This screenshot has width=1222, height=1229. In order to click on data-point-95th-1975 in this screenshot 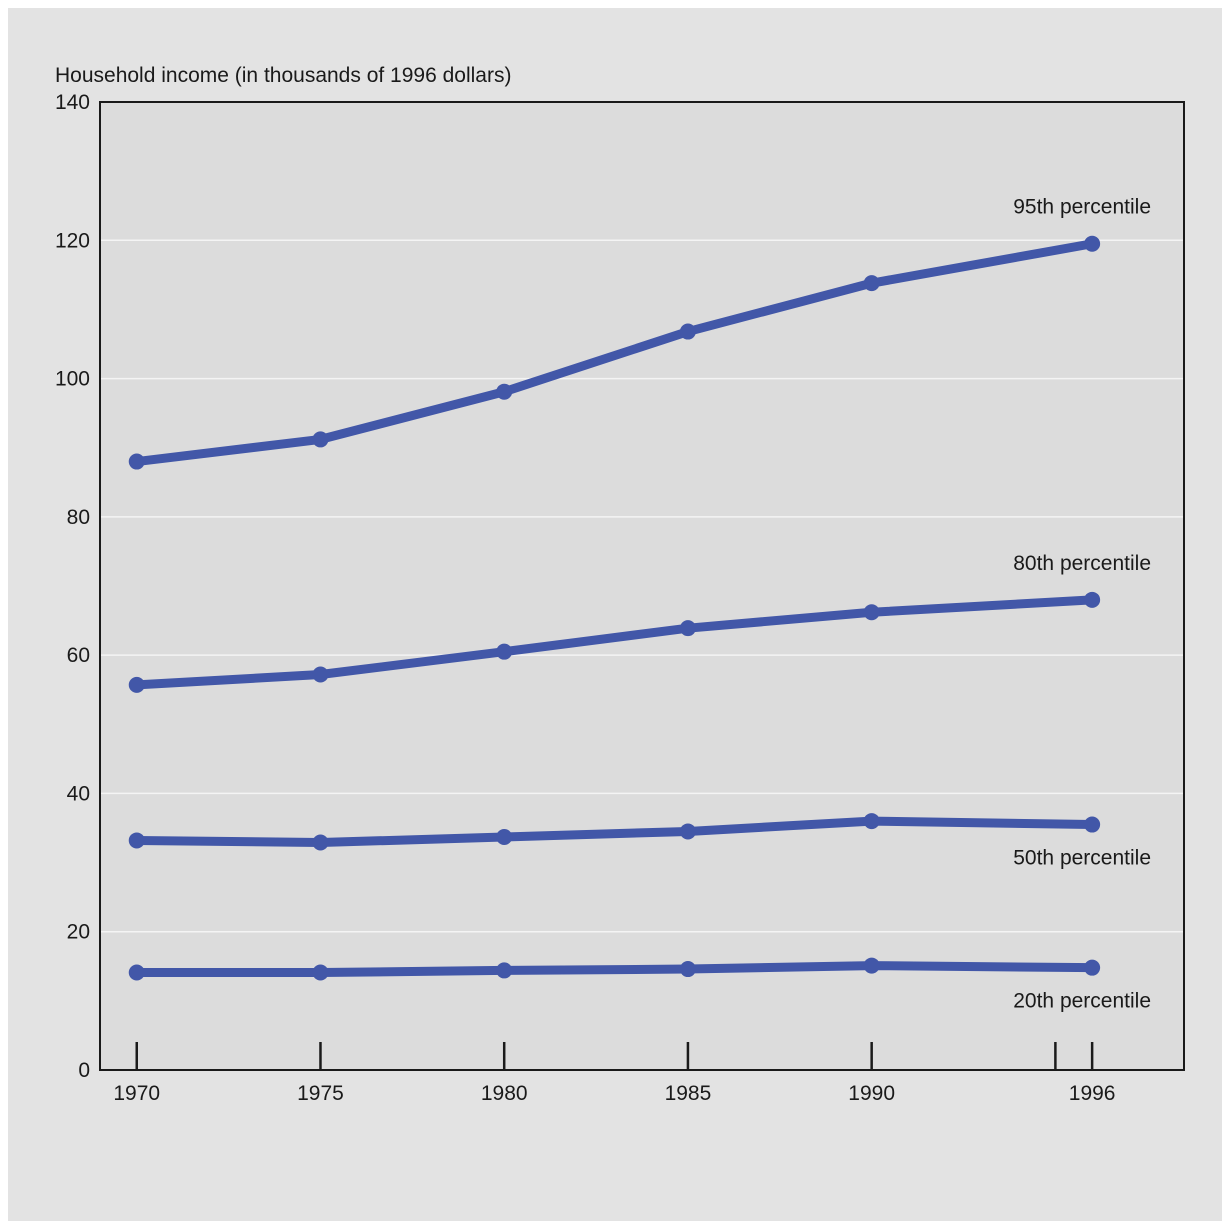, I will do `click(320, 439)`.